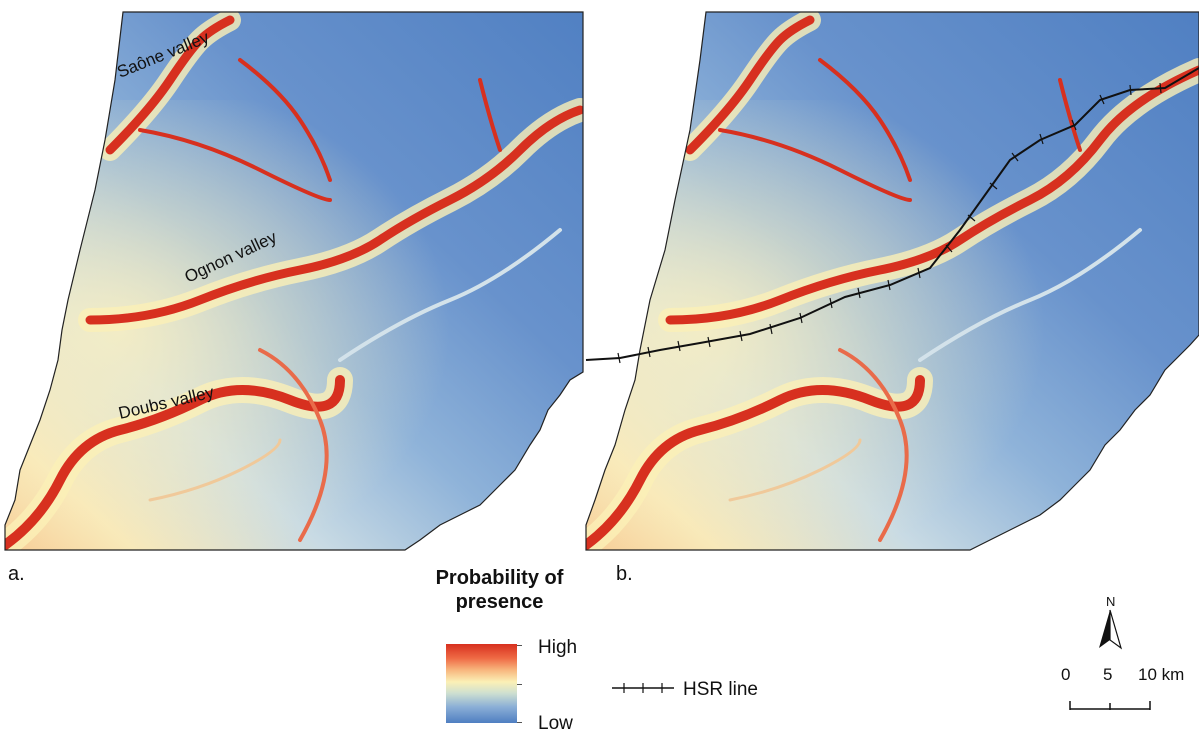 The height and width of the screenshot is (735, 1199). I want to click on scale-label-0: 0, so click(1066, 674).